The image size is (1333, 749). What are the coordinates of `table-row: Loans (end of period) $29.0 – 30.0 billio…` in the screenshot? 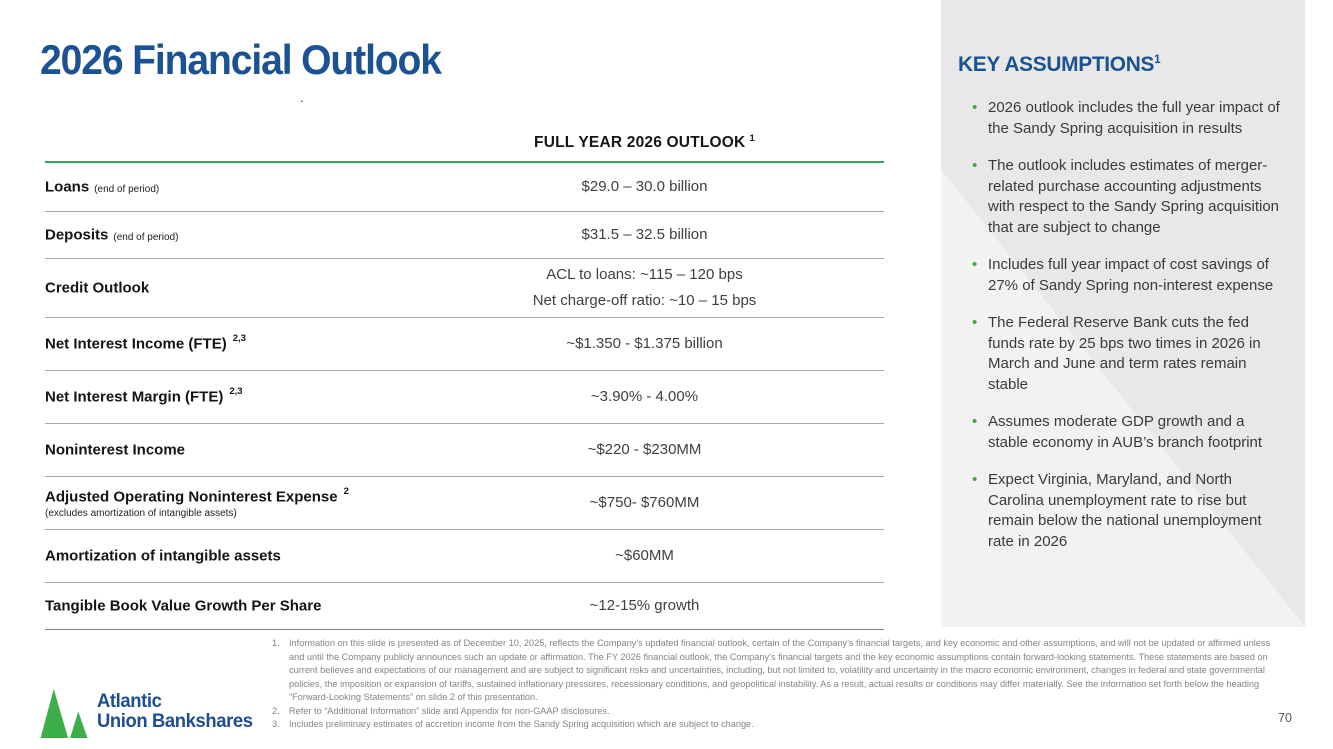 It's located at (464, 187).